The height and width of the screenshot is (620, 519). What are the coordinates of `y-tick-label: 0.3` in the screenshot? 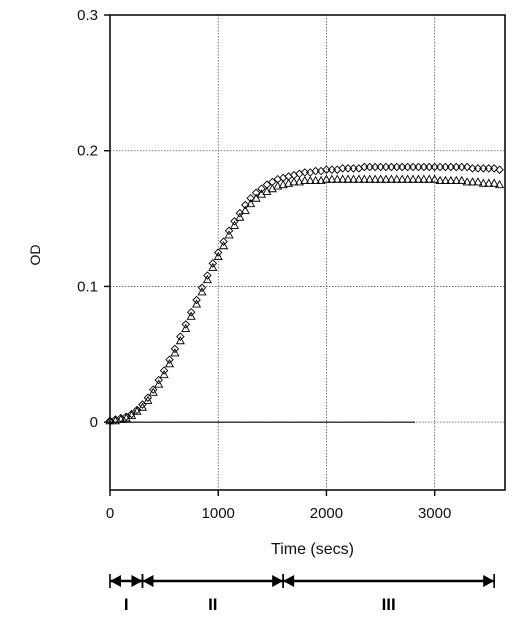 It's located at (87, 15).